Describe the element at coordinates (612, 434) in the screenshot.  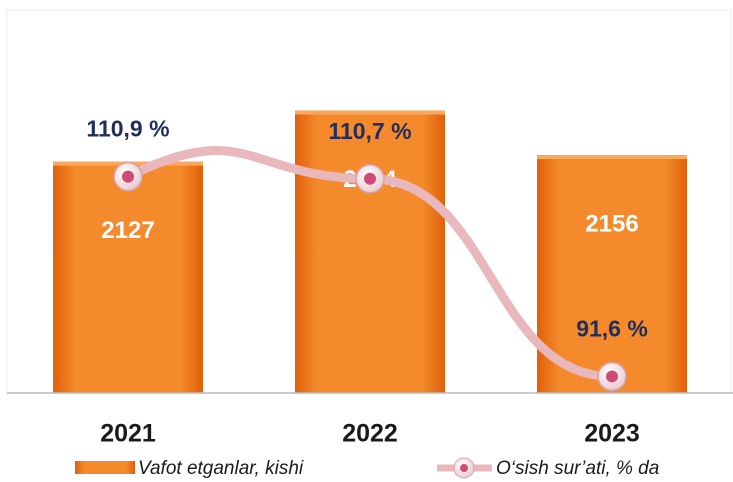
I see `x-tick-label: 2023` at that location.